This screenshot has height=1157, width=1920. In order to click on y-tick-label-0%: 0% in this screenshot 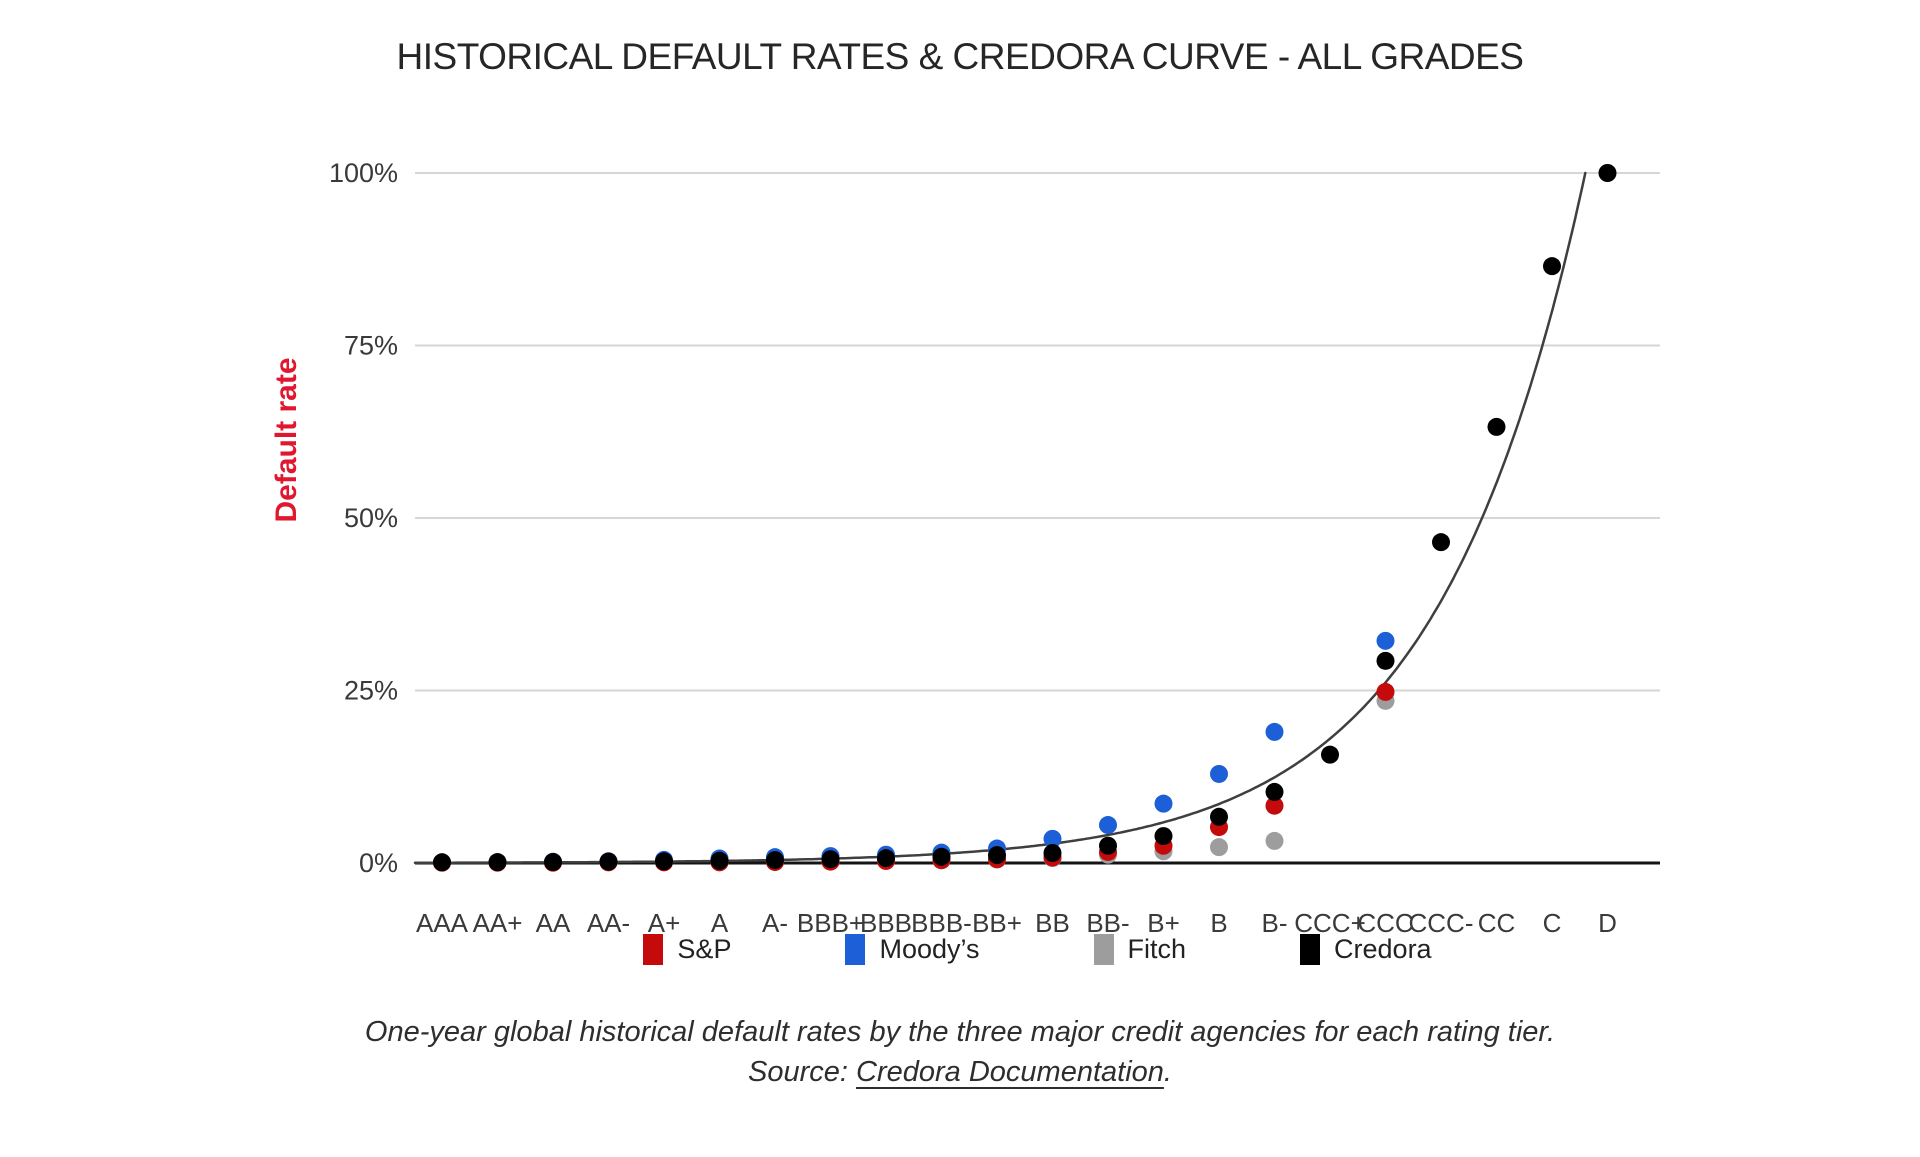, I will do `click(378, 863)`.